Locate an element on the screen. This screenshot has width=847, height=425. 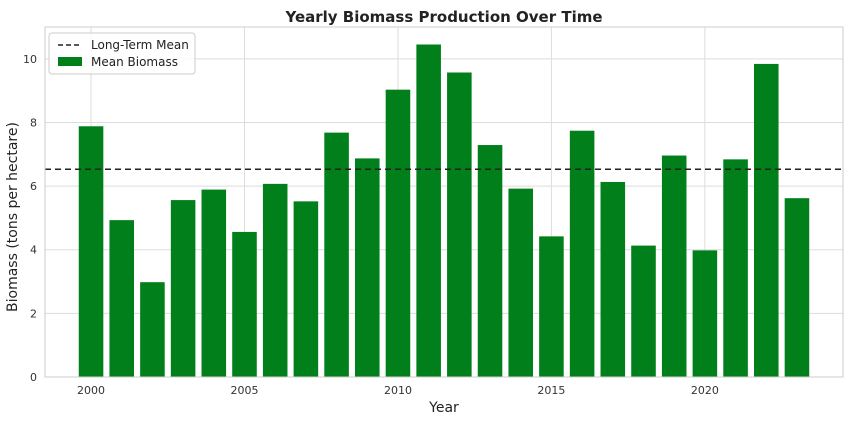
bar-2016 is located at coordinates (582, 253).